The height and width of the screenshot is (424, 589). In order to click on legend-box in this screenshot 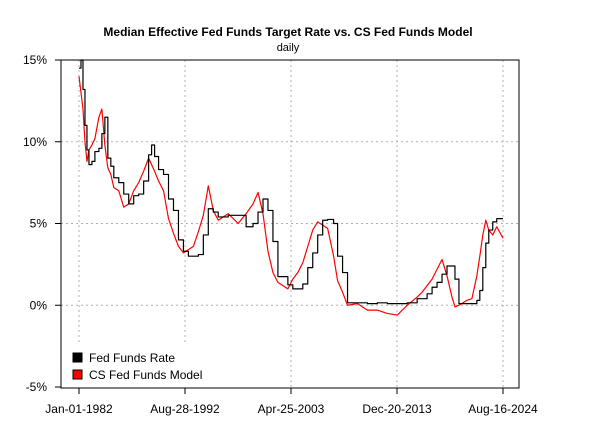, I will do `click(138, 366)`.